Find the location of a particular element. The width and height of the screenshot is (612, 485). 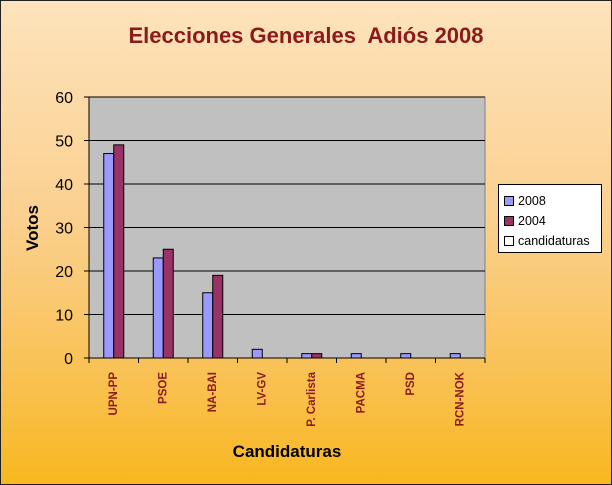

legend: 2008 2004 candidaturas is located at coordinates (550, 218).